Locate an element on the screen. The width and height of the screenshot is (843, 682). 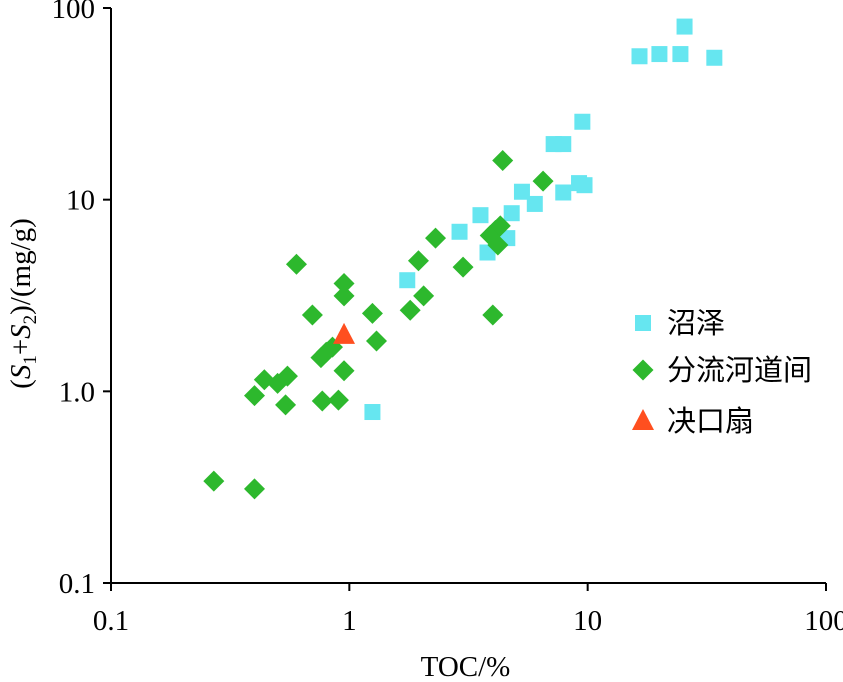
y-axis-title-rest: )/(mg/g) is located at coordinates (21, 266).